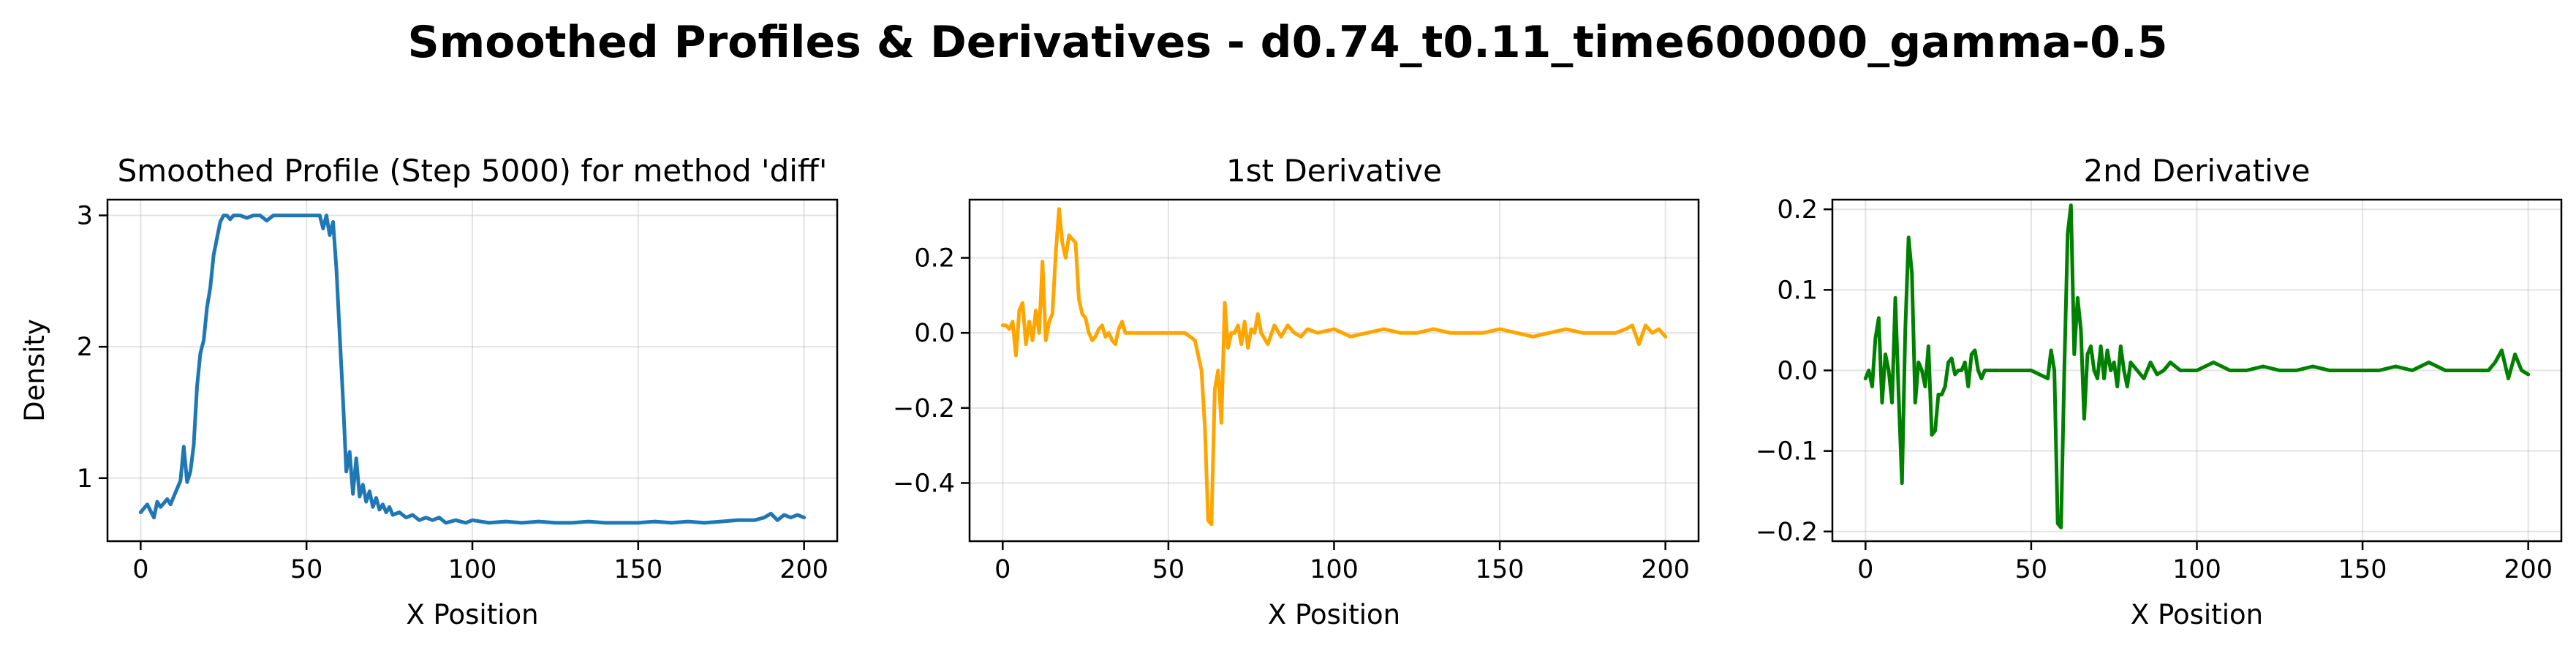 The height and width of the screenshot is (656, 2576). Describe the element at coordinates (34, 370) in the screenshot. I see `y-axis-label: Density` at that location.